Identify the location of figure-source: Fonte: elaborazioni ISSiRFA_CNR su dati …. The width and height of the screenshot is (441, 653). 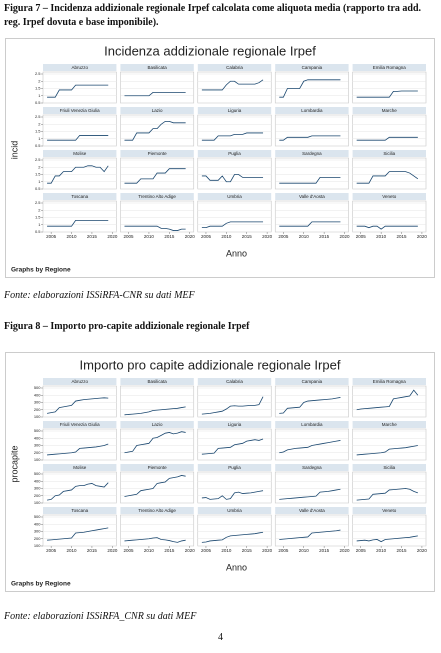
(100, 616).